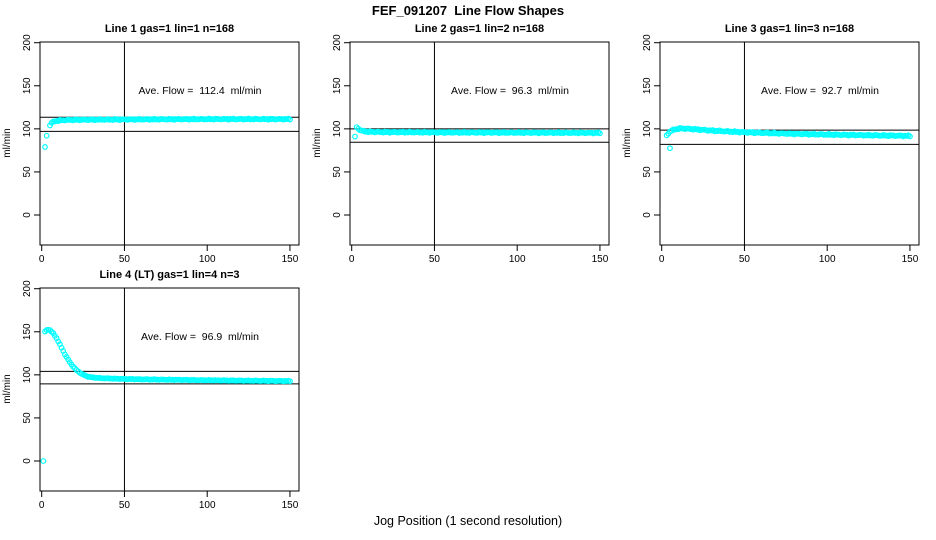 This screenshot has height=540, width=936. I want to click on ave-flow-annotation: Ave. Flow = 96.3 ml/min, so click(510, 91).